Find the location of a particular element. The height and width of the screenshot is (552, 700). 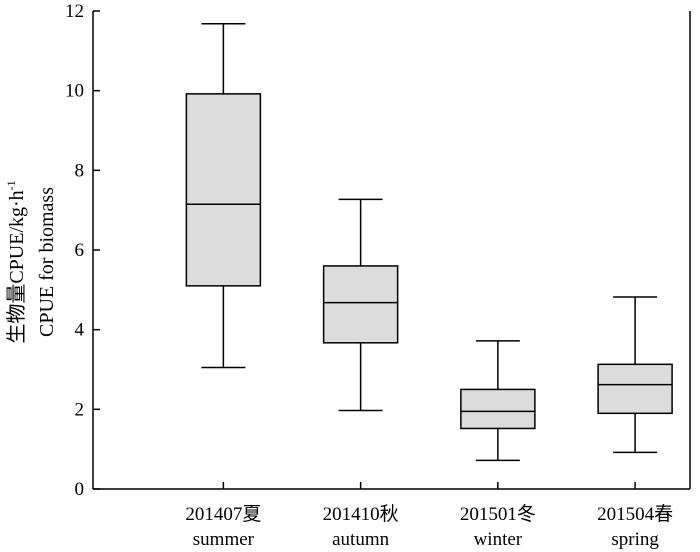

y-tick-label: 2 is located at coordinates (80, 409).